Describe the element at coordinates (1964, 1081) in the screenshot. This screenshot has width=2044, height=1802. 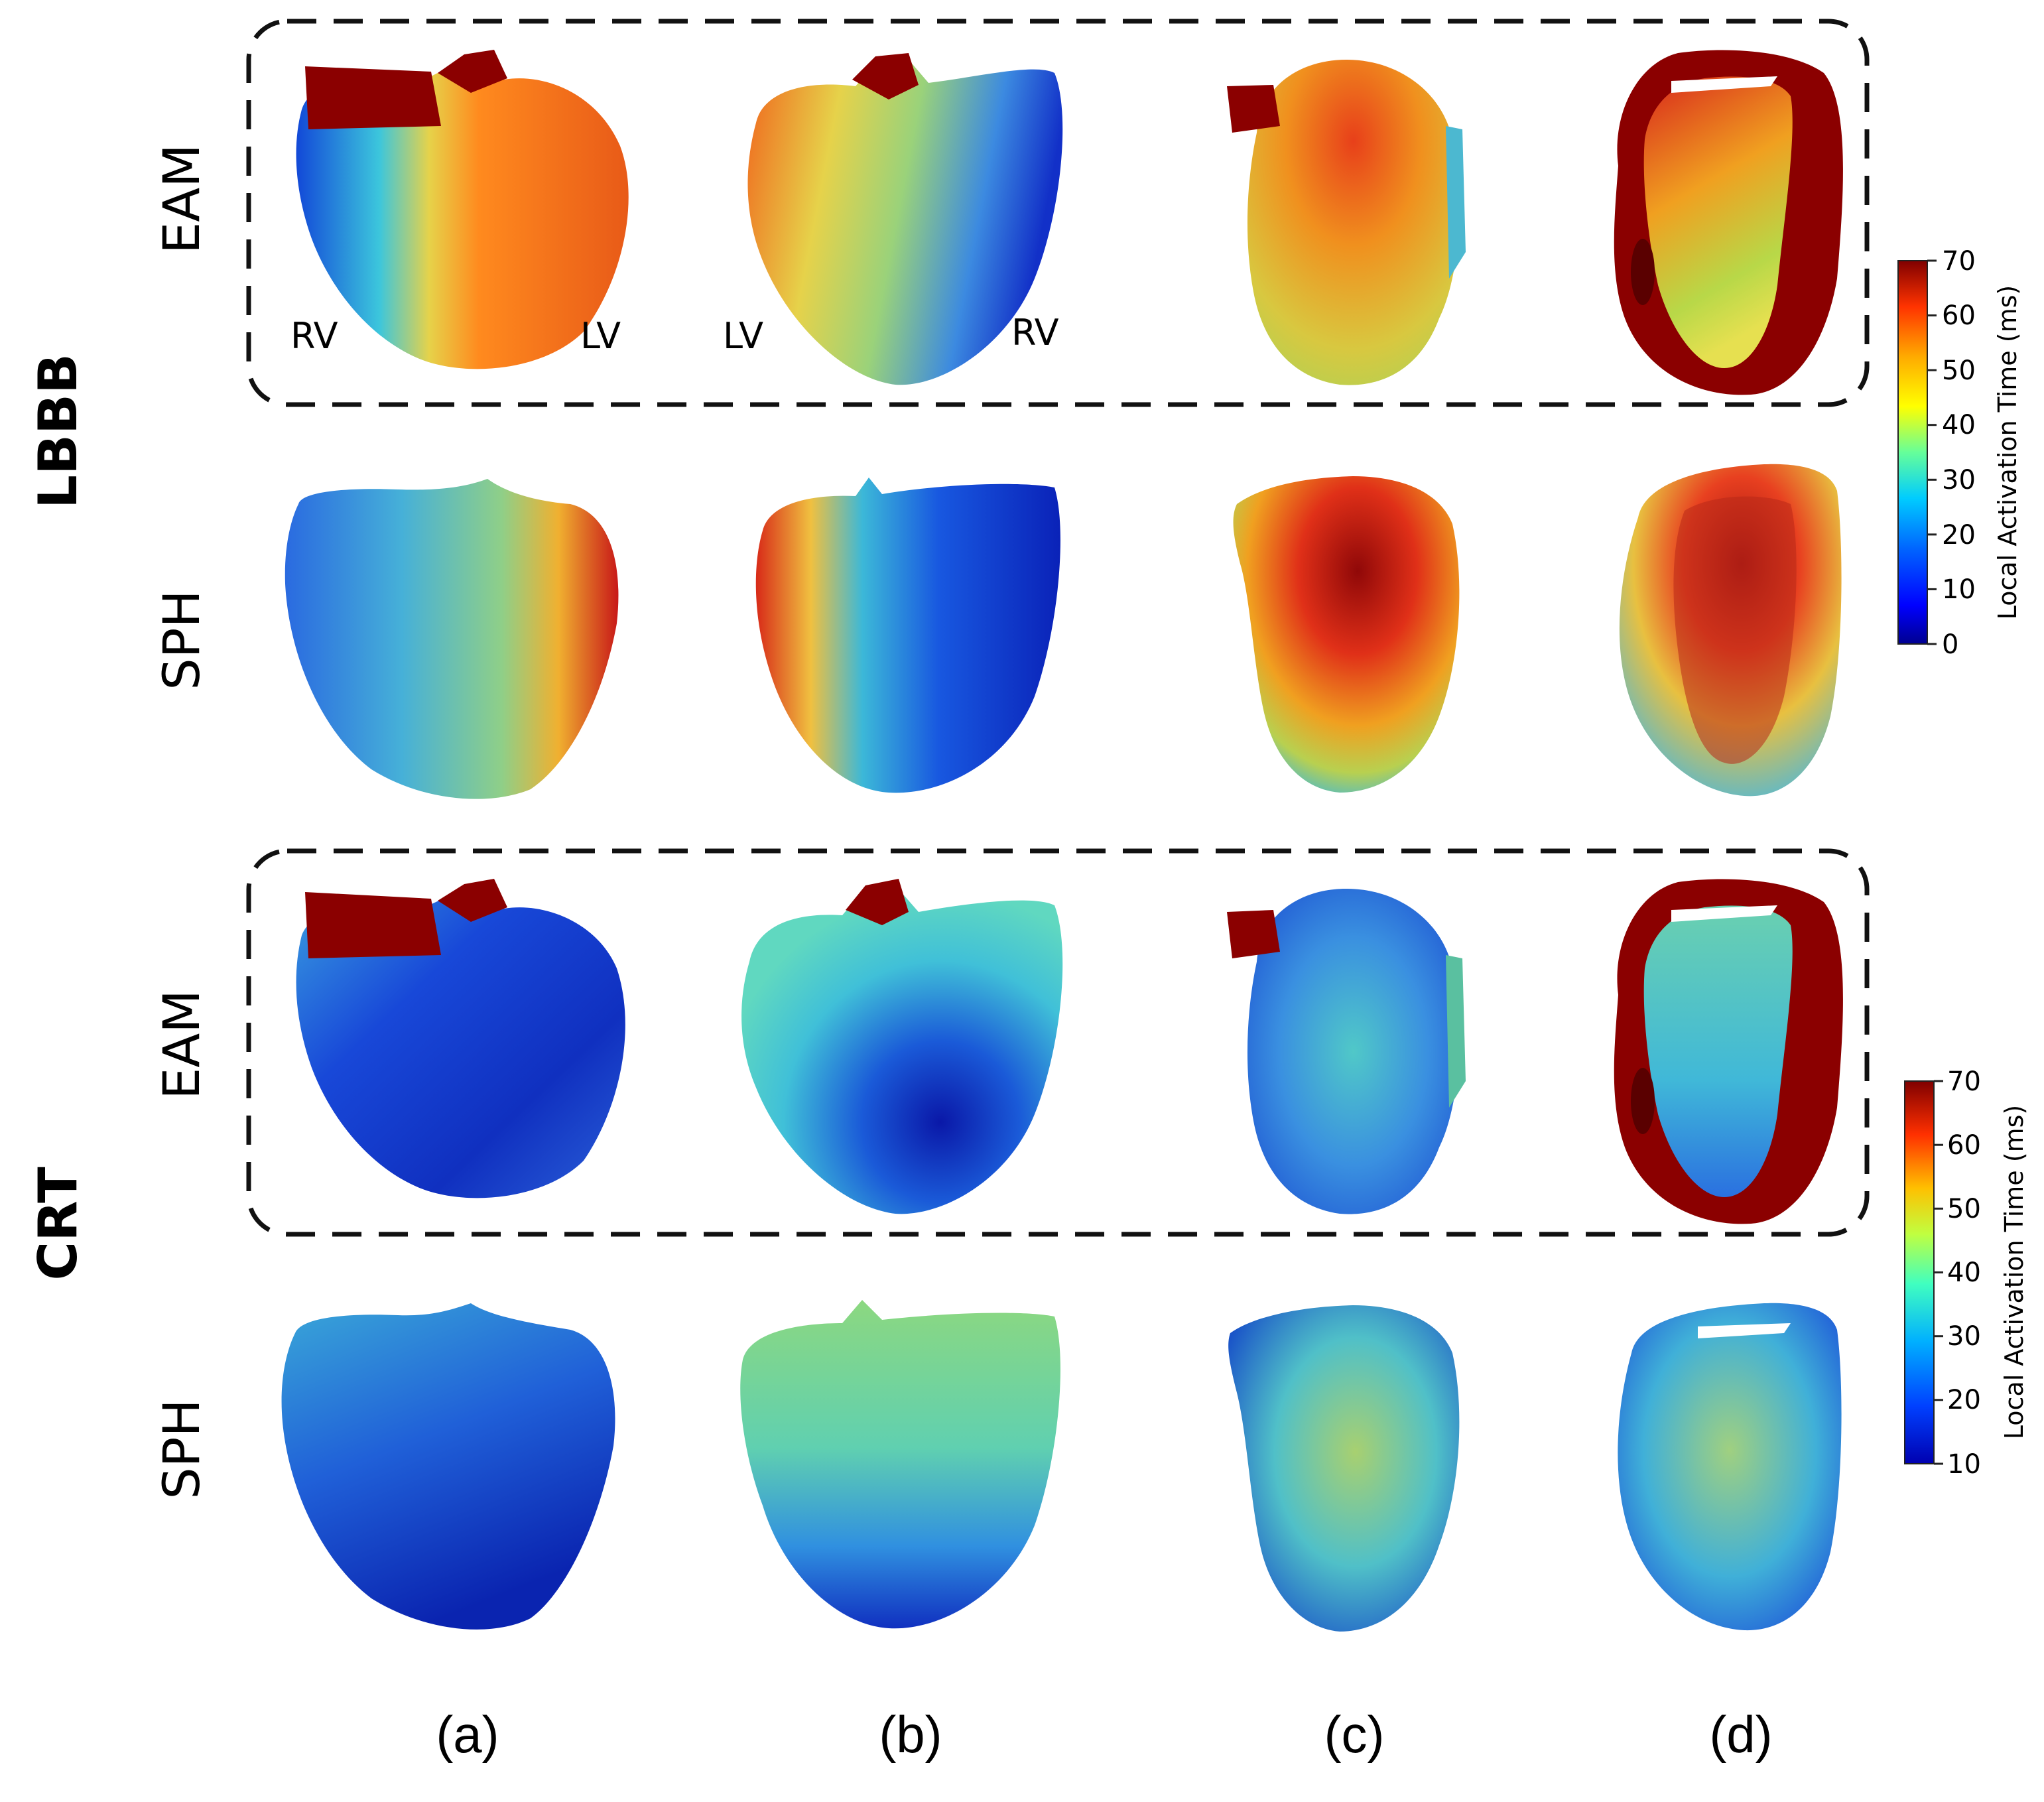
I see `colorbar-crt-tick-70: 70` at that location.